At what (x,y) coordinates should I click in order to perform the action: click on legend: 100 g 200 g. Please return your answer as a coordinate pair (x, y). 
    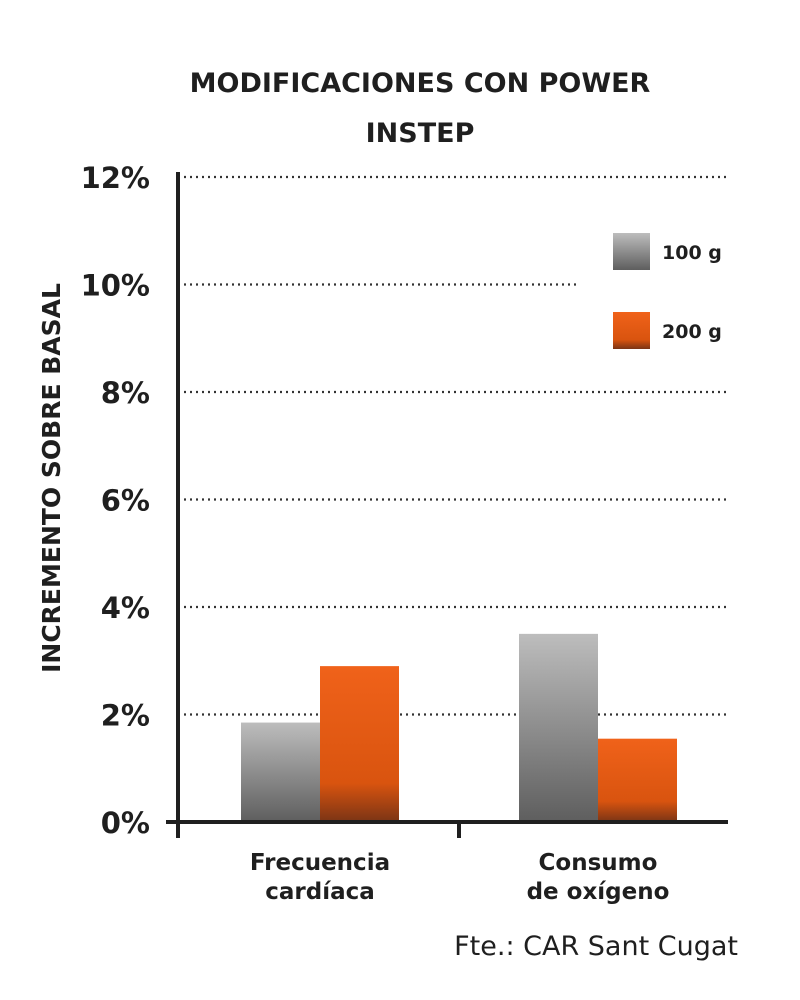
    Looking at the image, I should click on (667, 291).